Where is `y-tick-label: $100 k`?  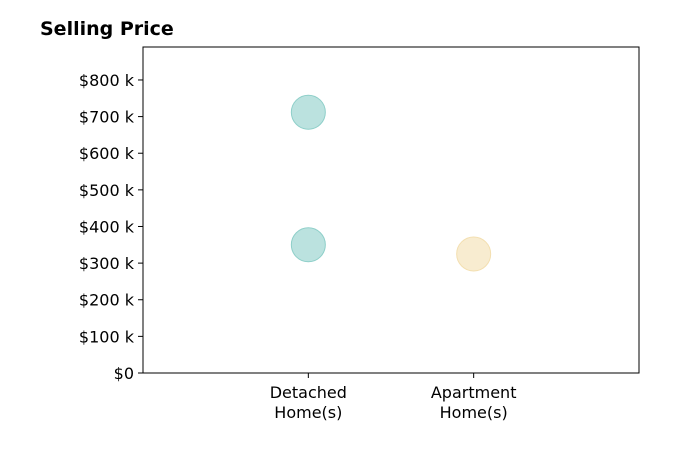
y-tick-label: $100 k is located at coordinates (107, 336).